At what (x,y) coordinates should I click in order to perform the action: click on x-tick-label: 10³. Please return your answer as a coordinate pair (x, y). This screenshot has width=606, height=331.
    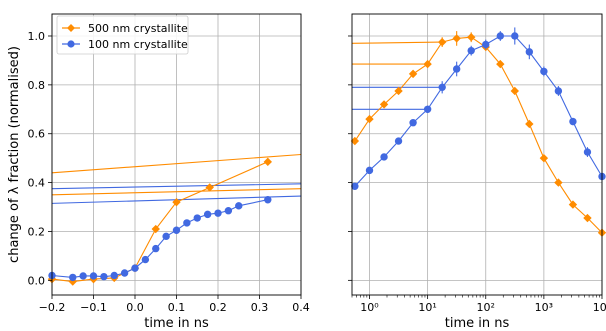
    Looking at the image, I should click on (544, 307).